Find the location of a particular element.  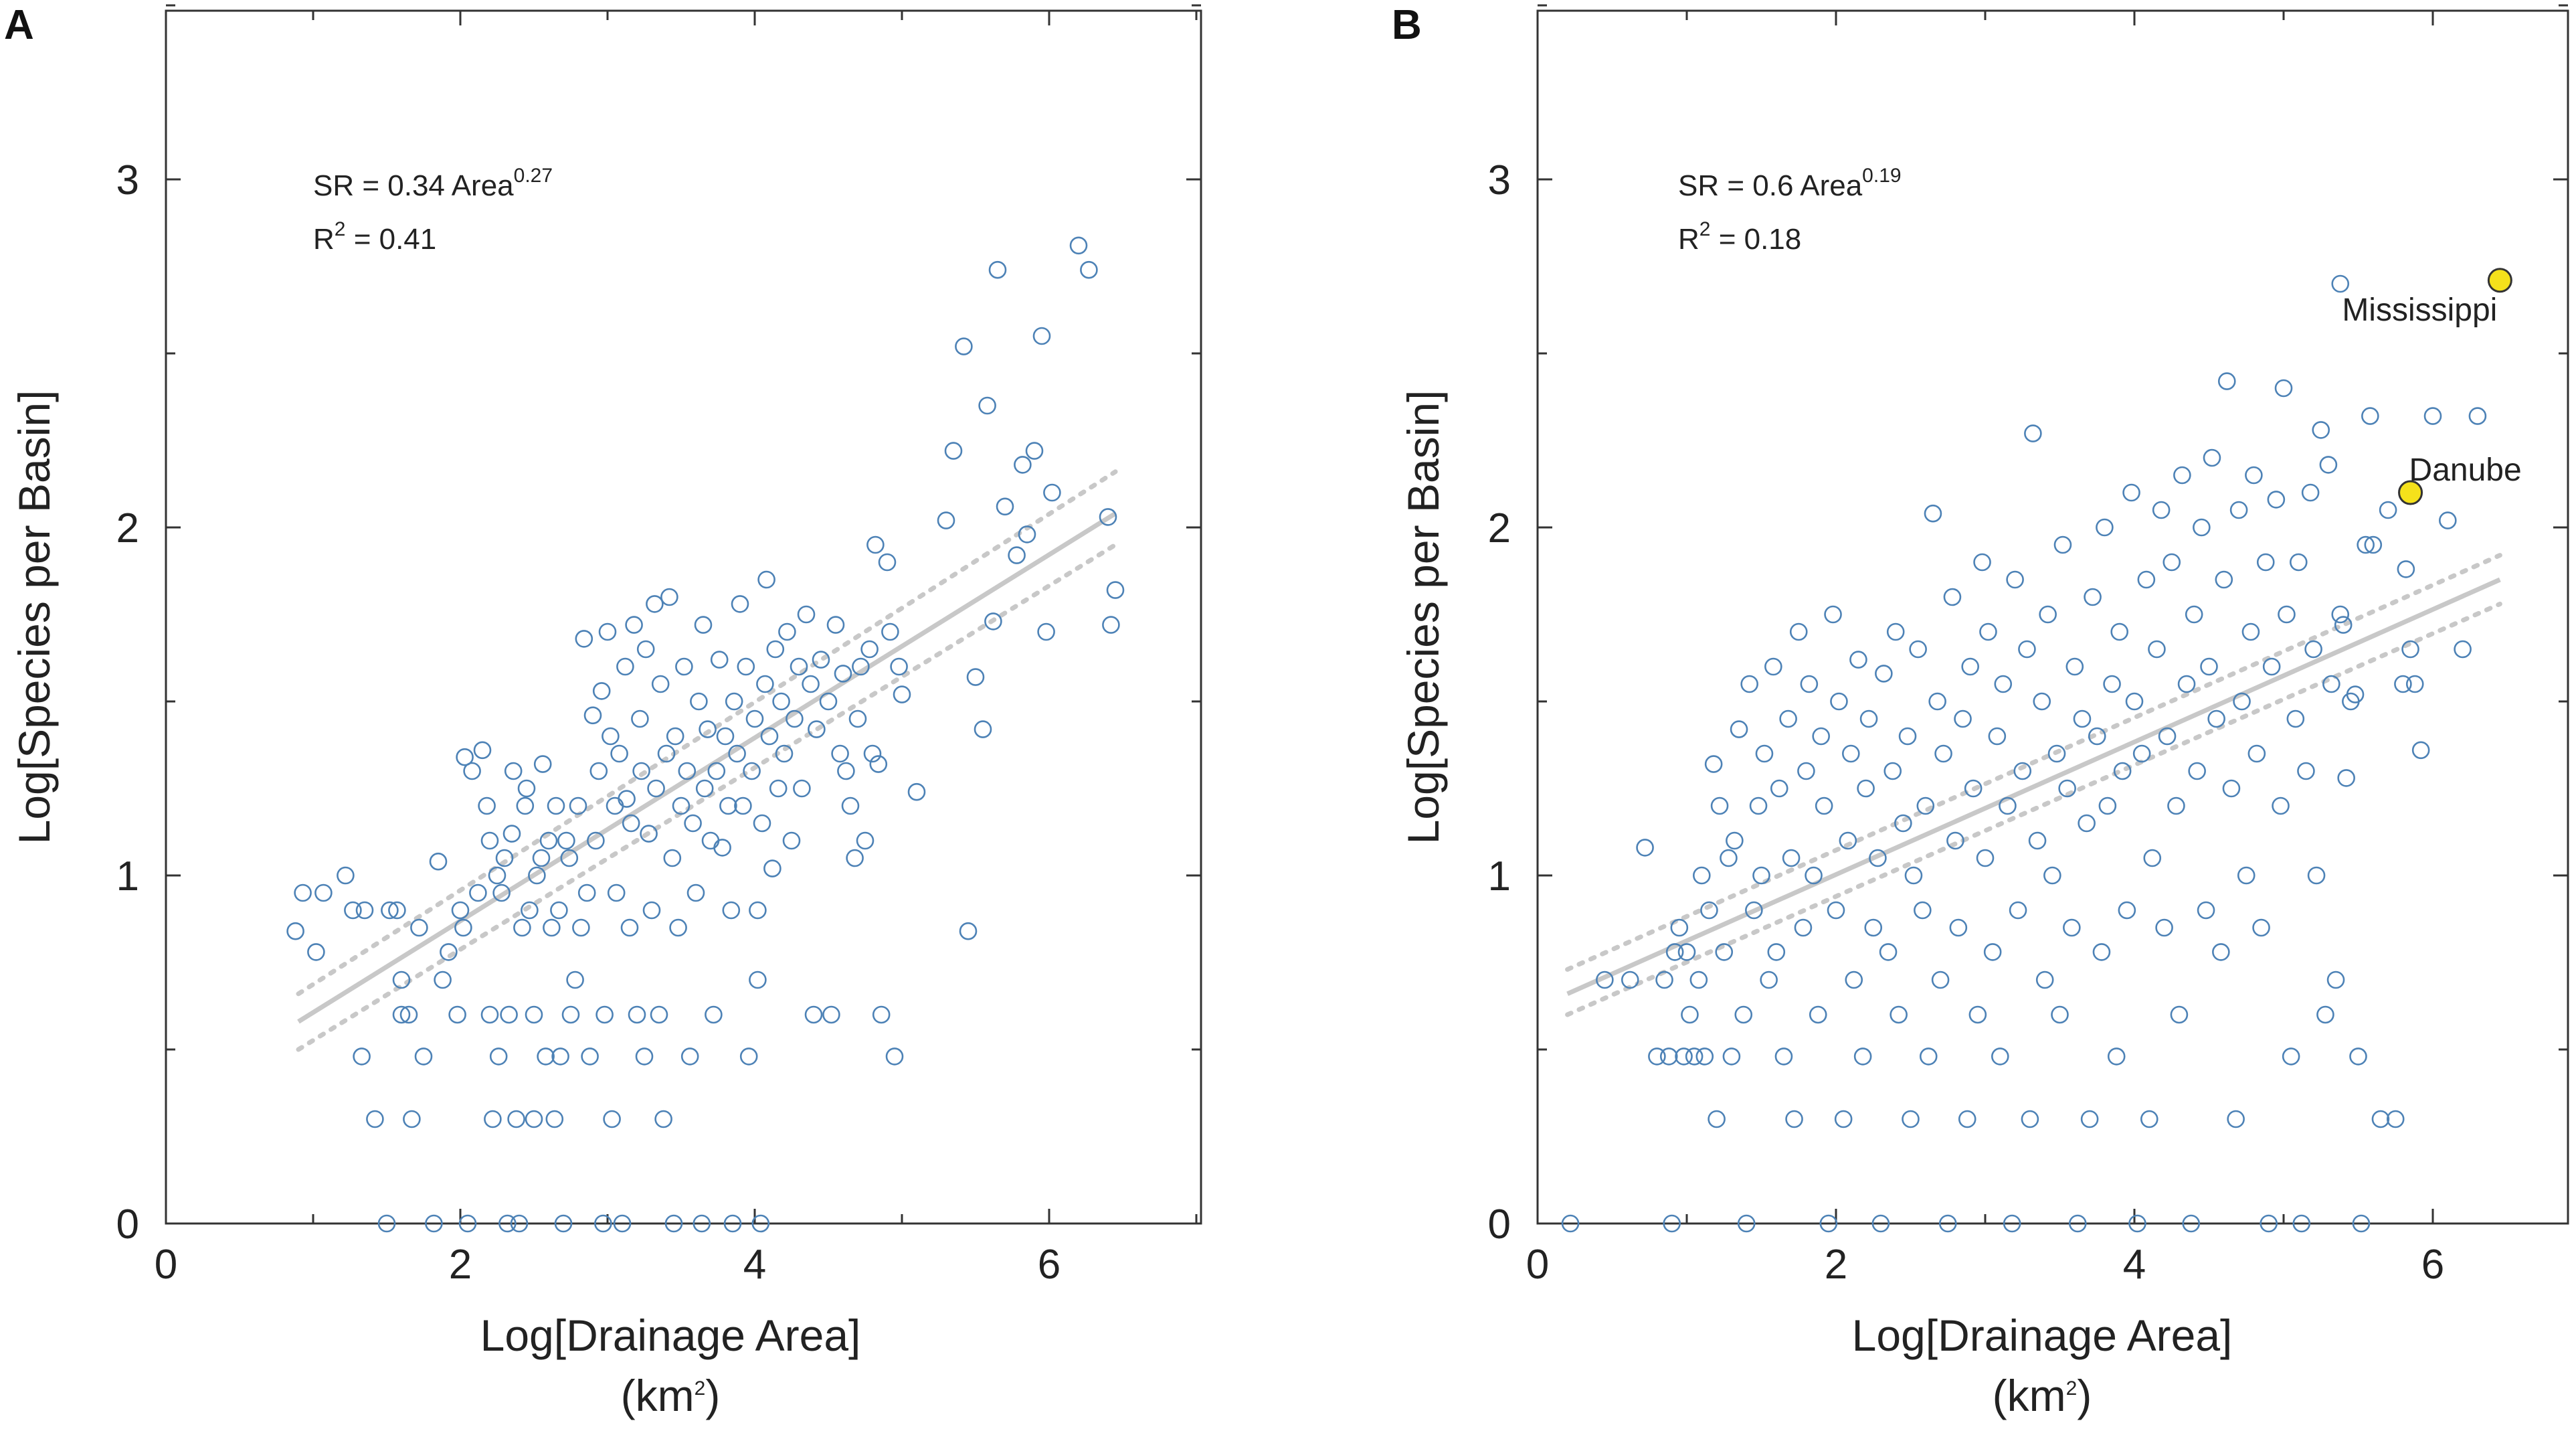

x-axis-unit-a: (km2) is located at coordinates (671, 1396).